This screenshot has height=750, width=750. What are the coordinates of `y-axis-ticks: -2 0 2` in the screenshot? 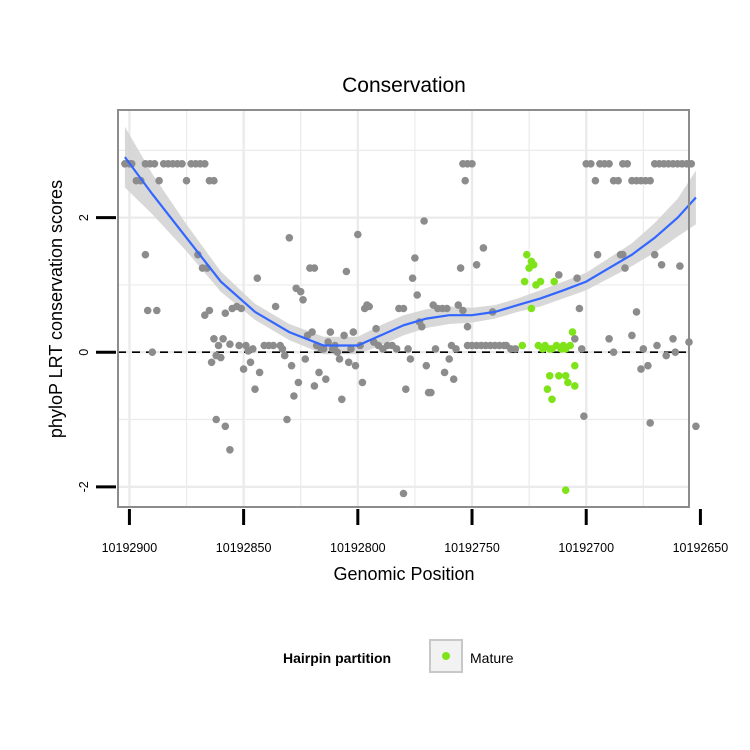 It's located at (96, 353).